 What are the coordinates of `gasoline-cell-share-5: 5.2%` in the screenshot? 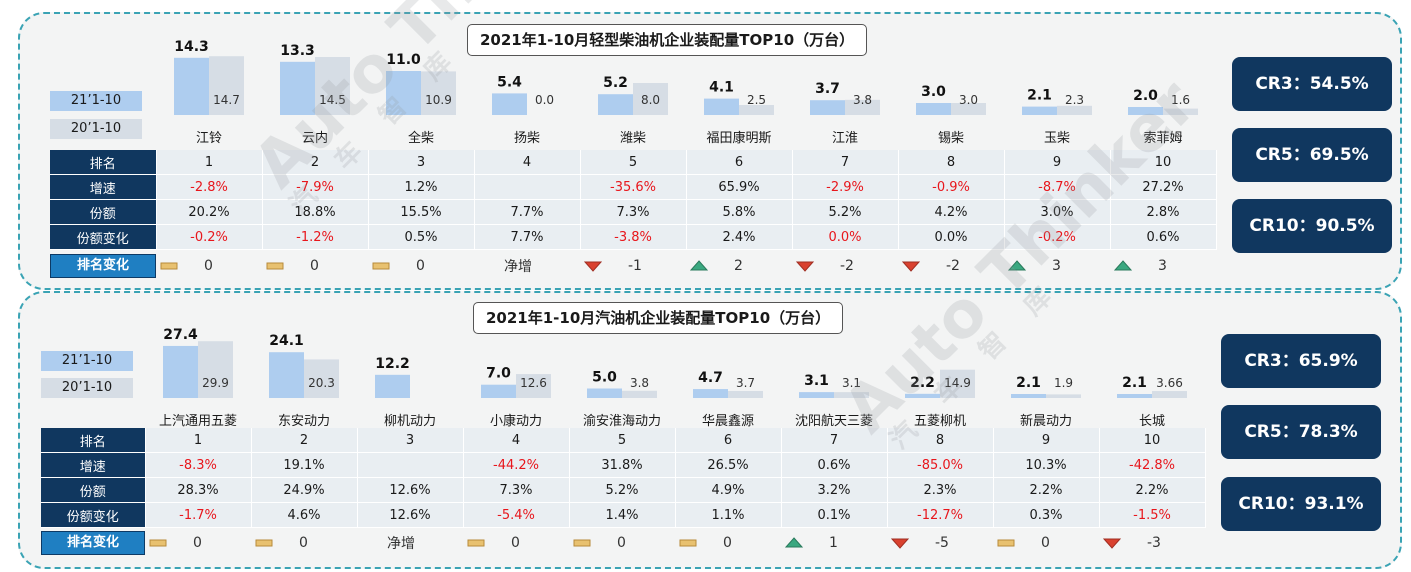 It's located at (622, 490).